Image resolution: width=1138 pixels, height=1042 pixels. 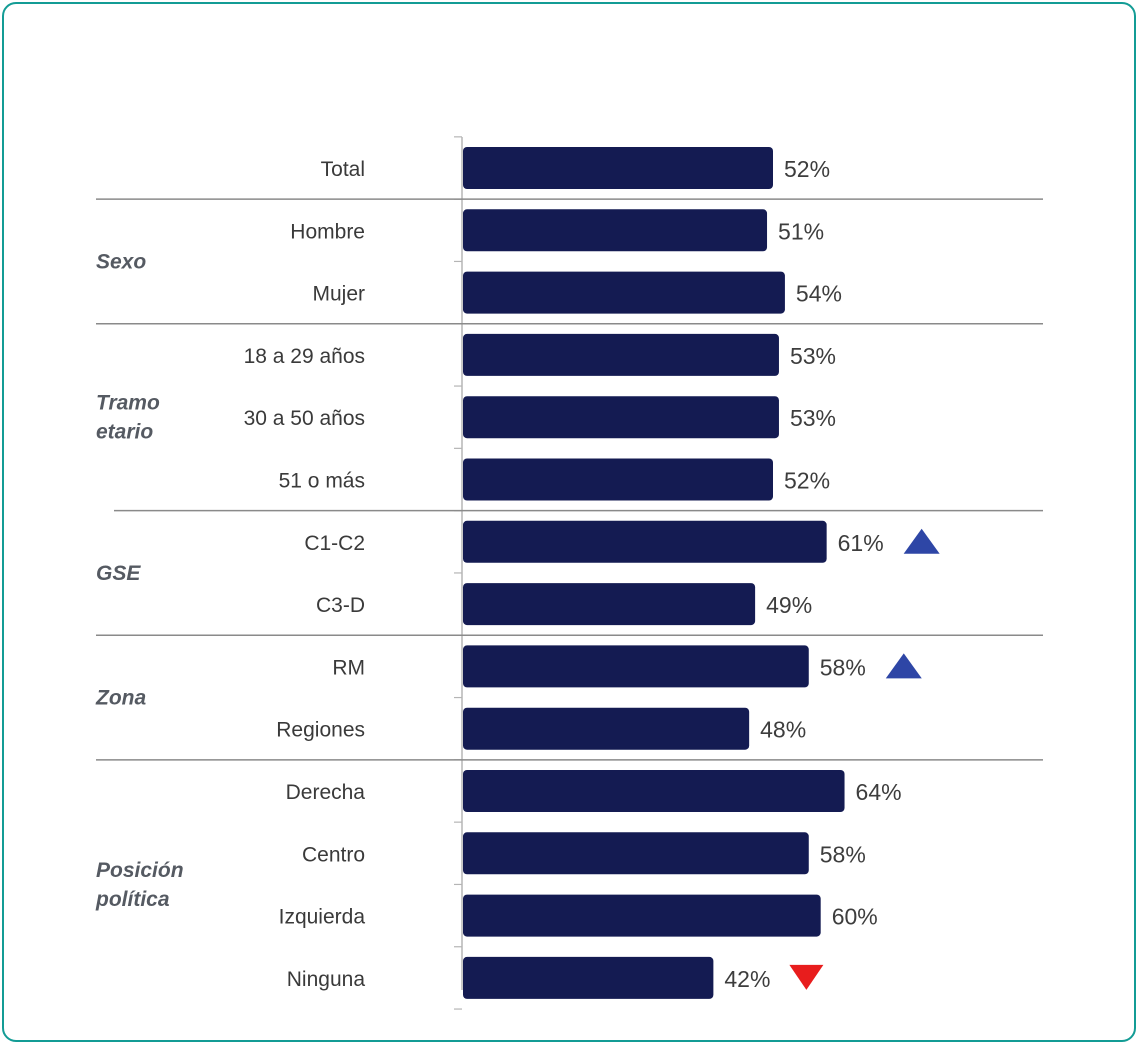 I want to click on group-label-line: GSE, so click(x=118, y=573).